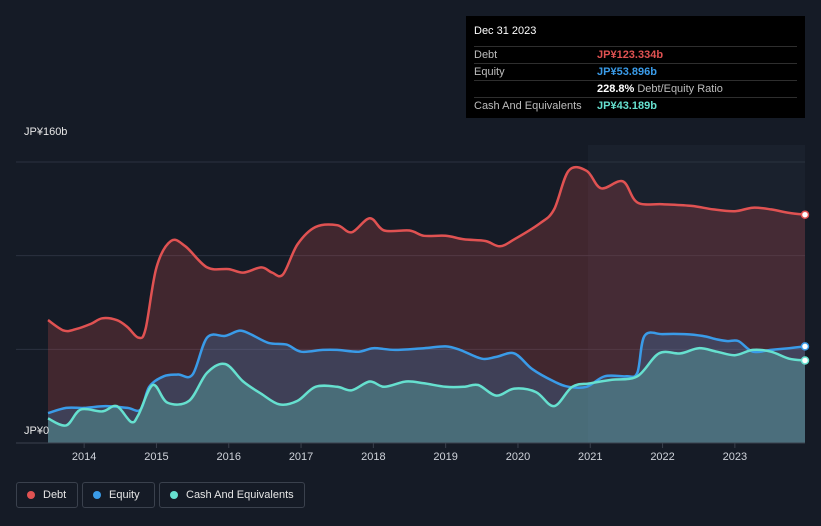  What do you see at coordinates (627, 106) in the screenshot?
I see `tooltip-value: JP¥43.189b` at bounding box center [627, 106].